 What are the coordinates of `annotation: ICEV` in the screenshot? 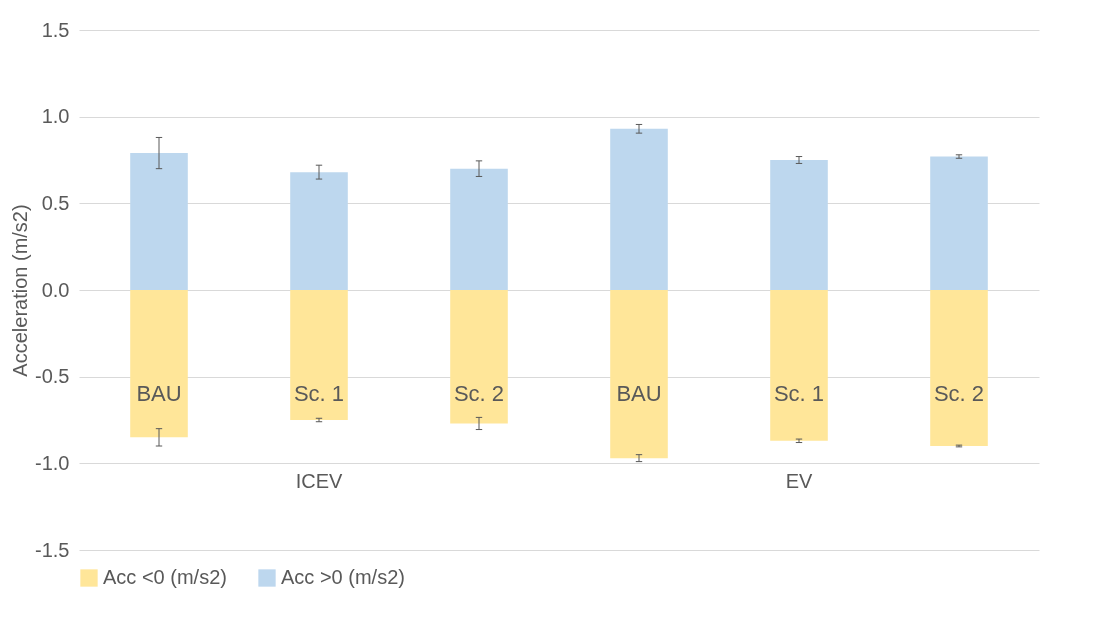 It's located at (319, 481).